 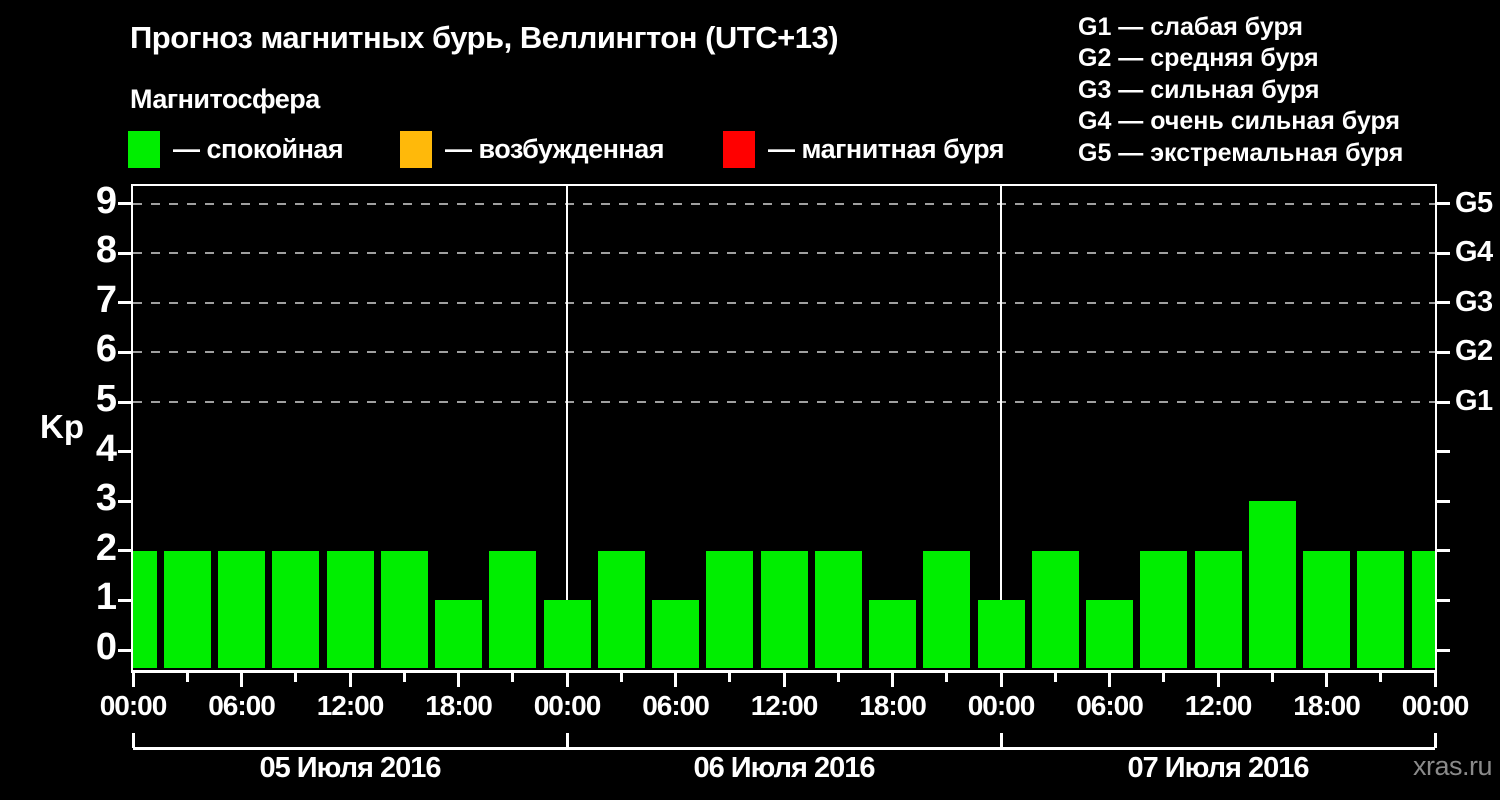 I want to click on watermark: xras.ru, so click(x=1452, y=766).